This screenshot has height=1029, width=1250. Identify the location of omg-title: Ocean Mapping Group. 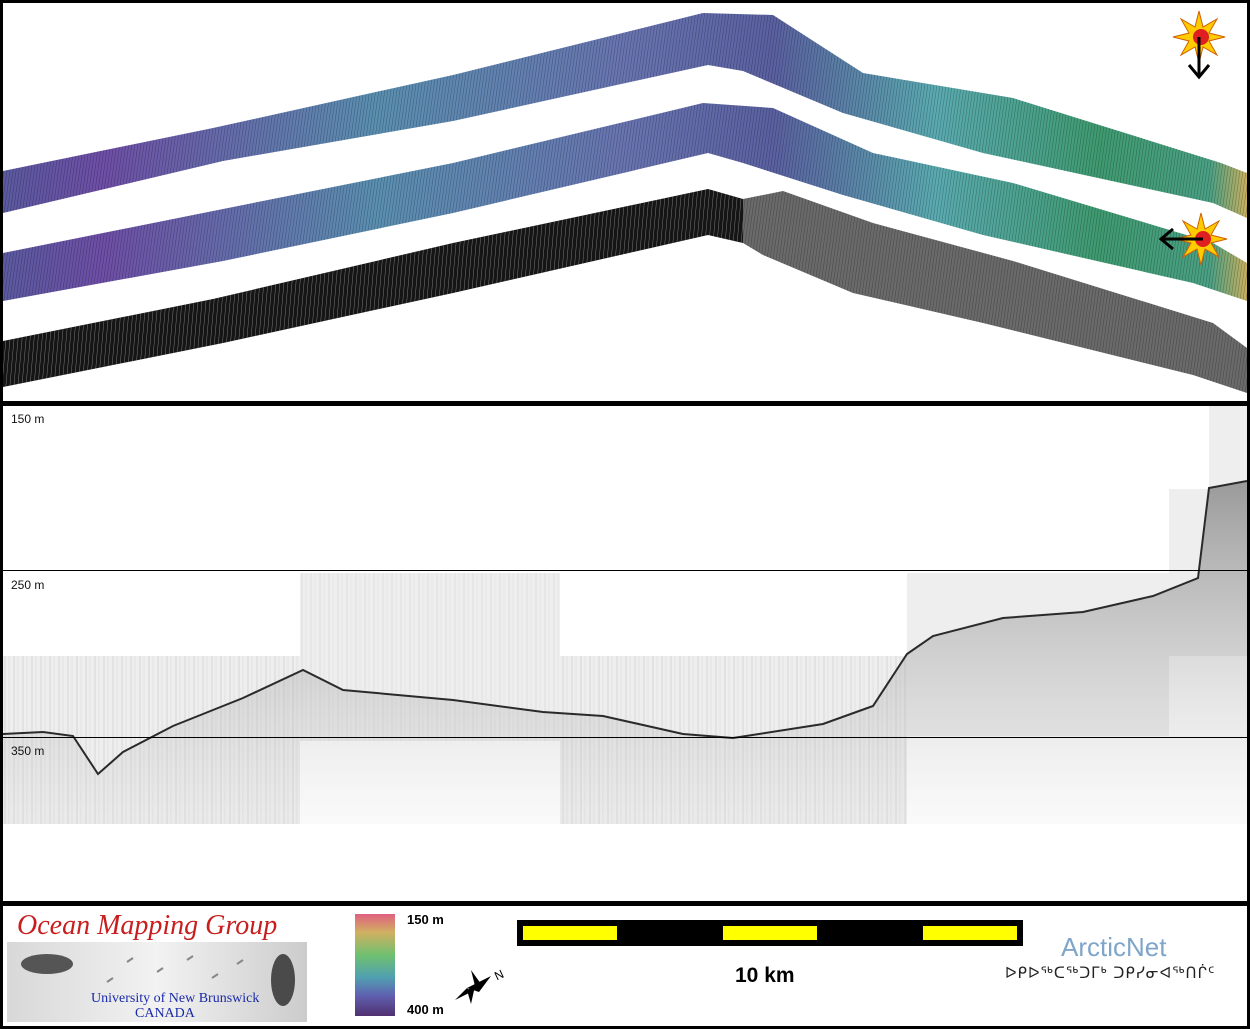
(147, 925).